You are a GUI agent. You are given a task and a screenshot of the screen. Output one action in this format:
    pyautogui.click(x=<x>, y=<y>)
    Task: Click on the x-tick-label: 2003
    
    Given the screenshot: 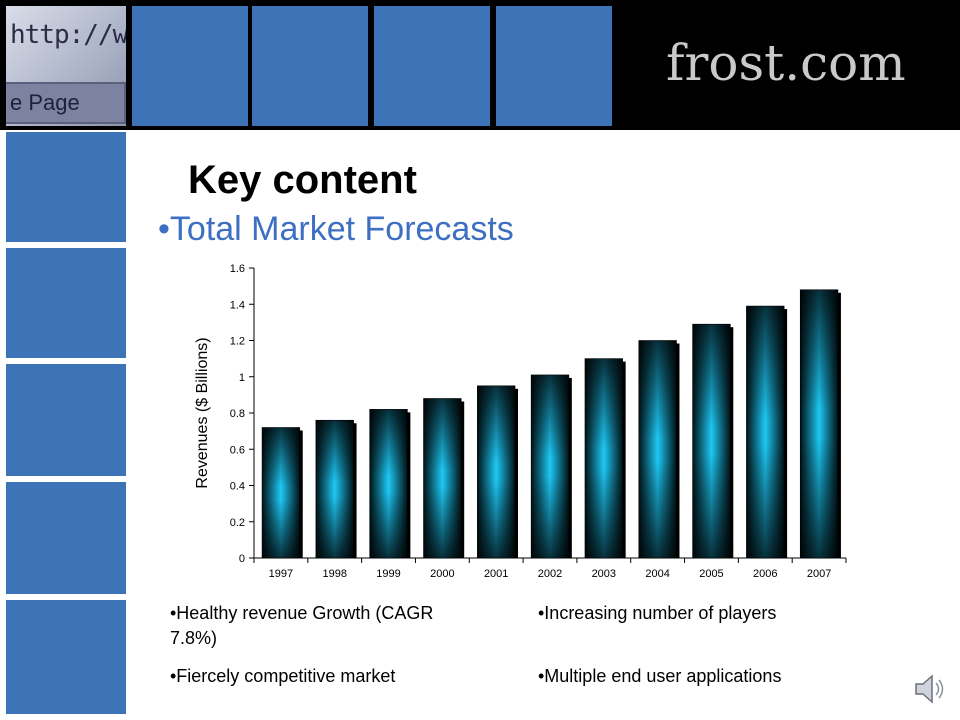 What is the action you would take?
    pyautogui.click(x=604, y=574)
    